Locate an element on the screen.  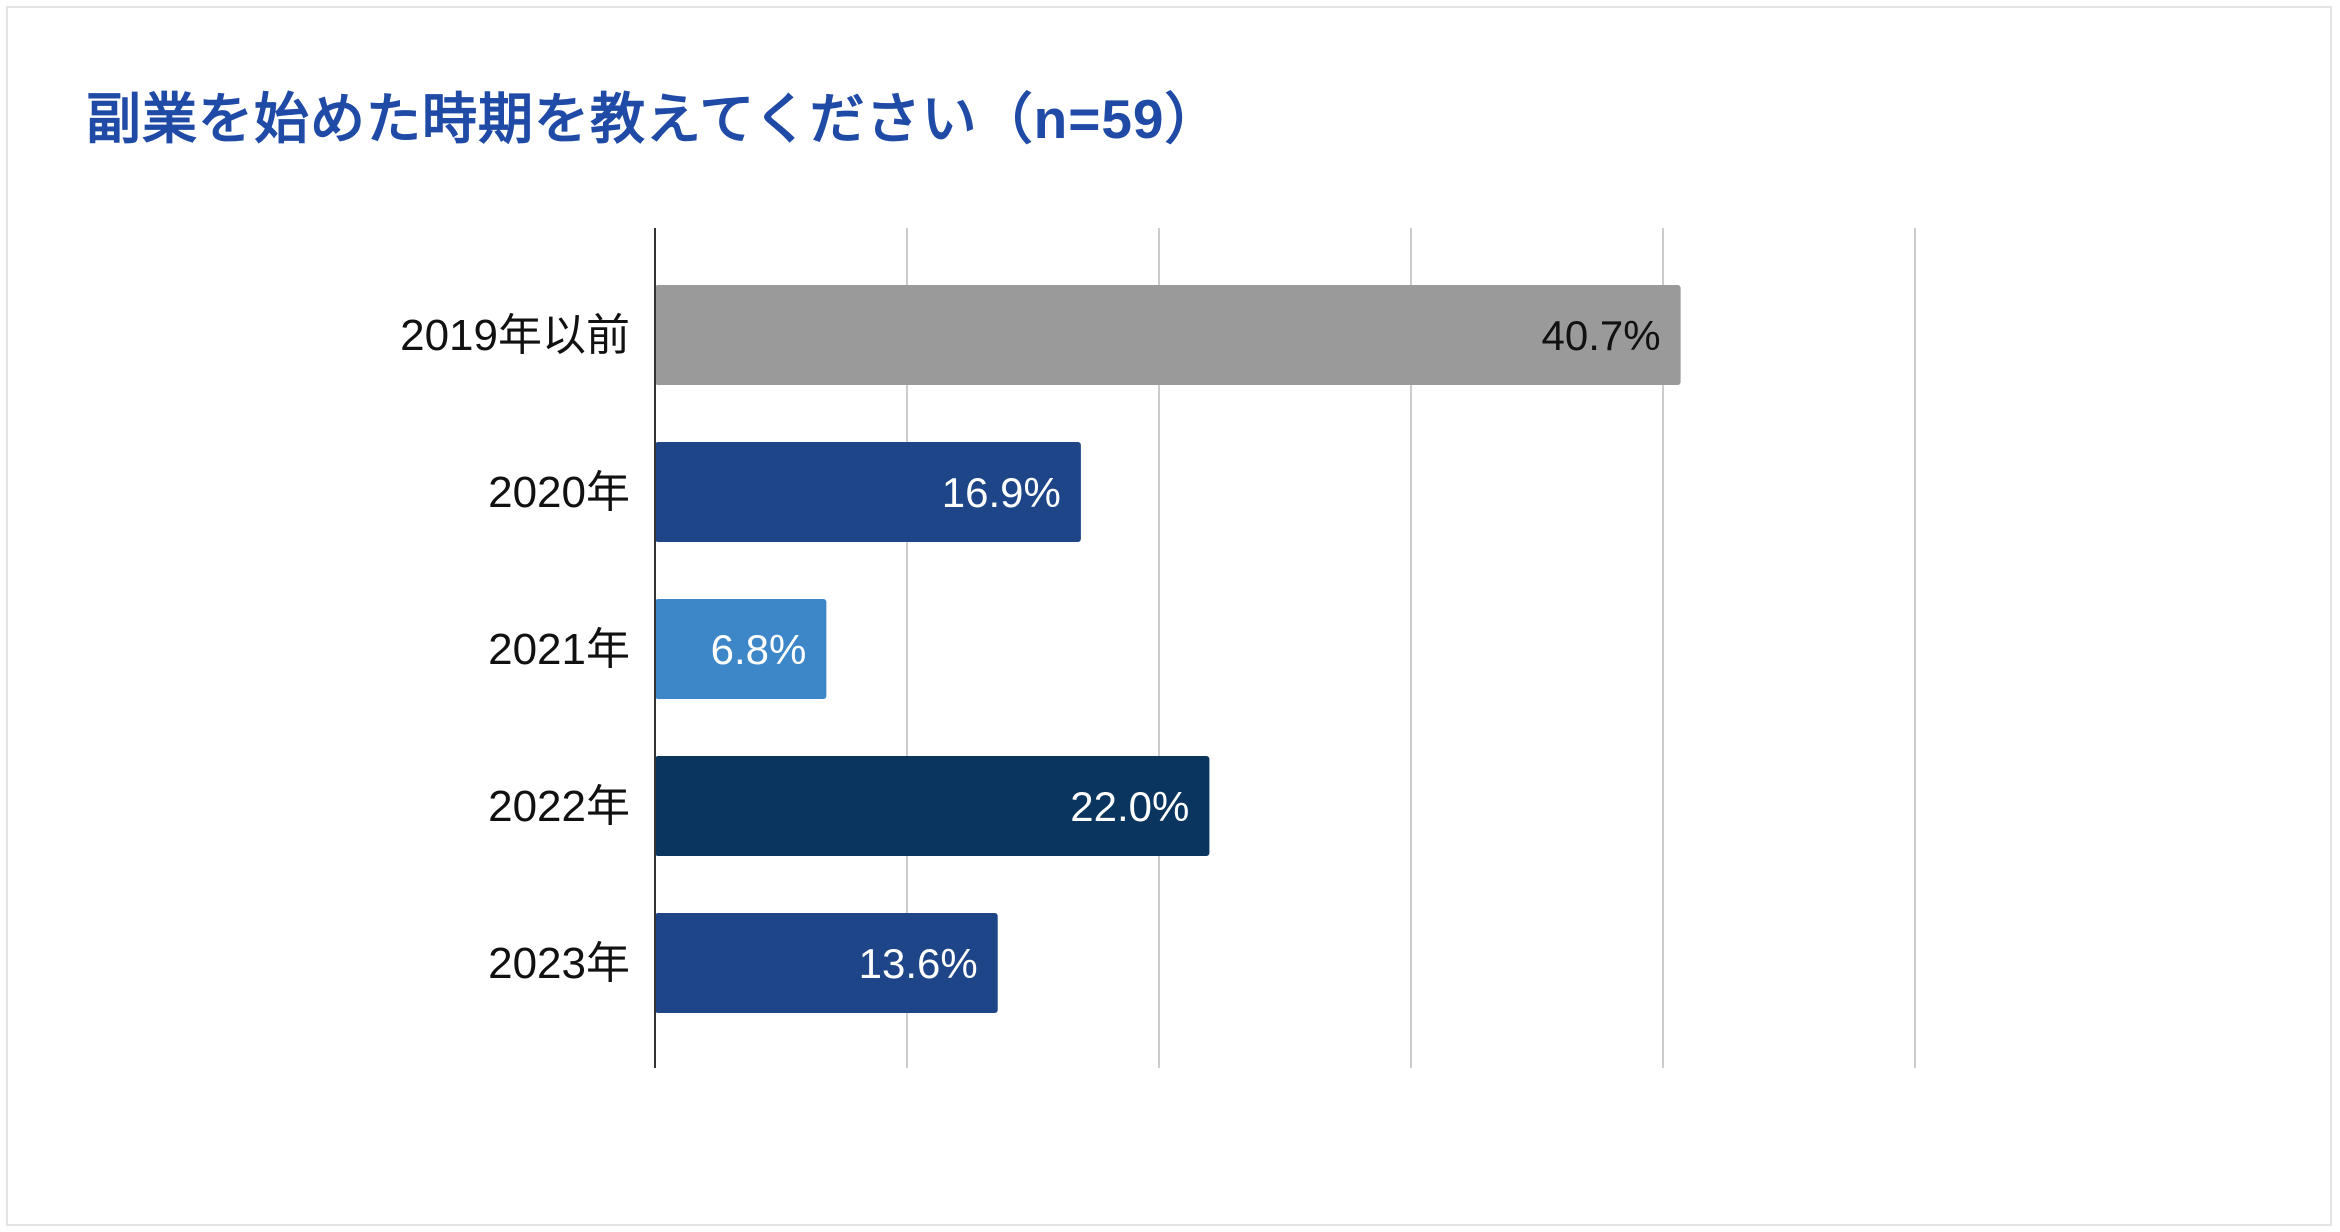
category-label: 2022年 is located at coordinates (559, 806).